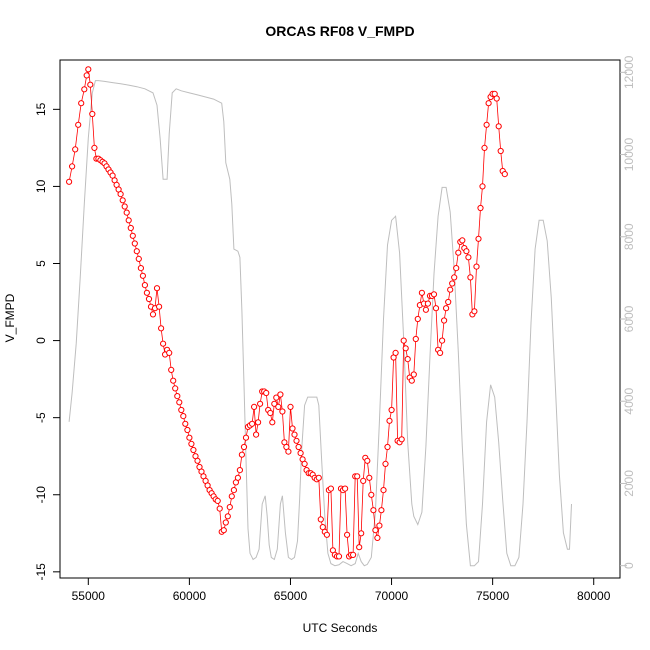 The height and width of the screenshot is (650, 650). Describe the element at coordinates (89, 596) in the screenshot. I see `x-tick-label: 55000` at that location.